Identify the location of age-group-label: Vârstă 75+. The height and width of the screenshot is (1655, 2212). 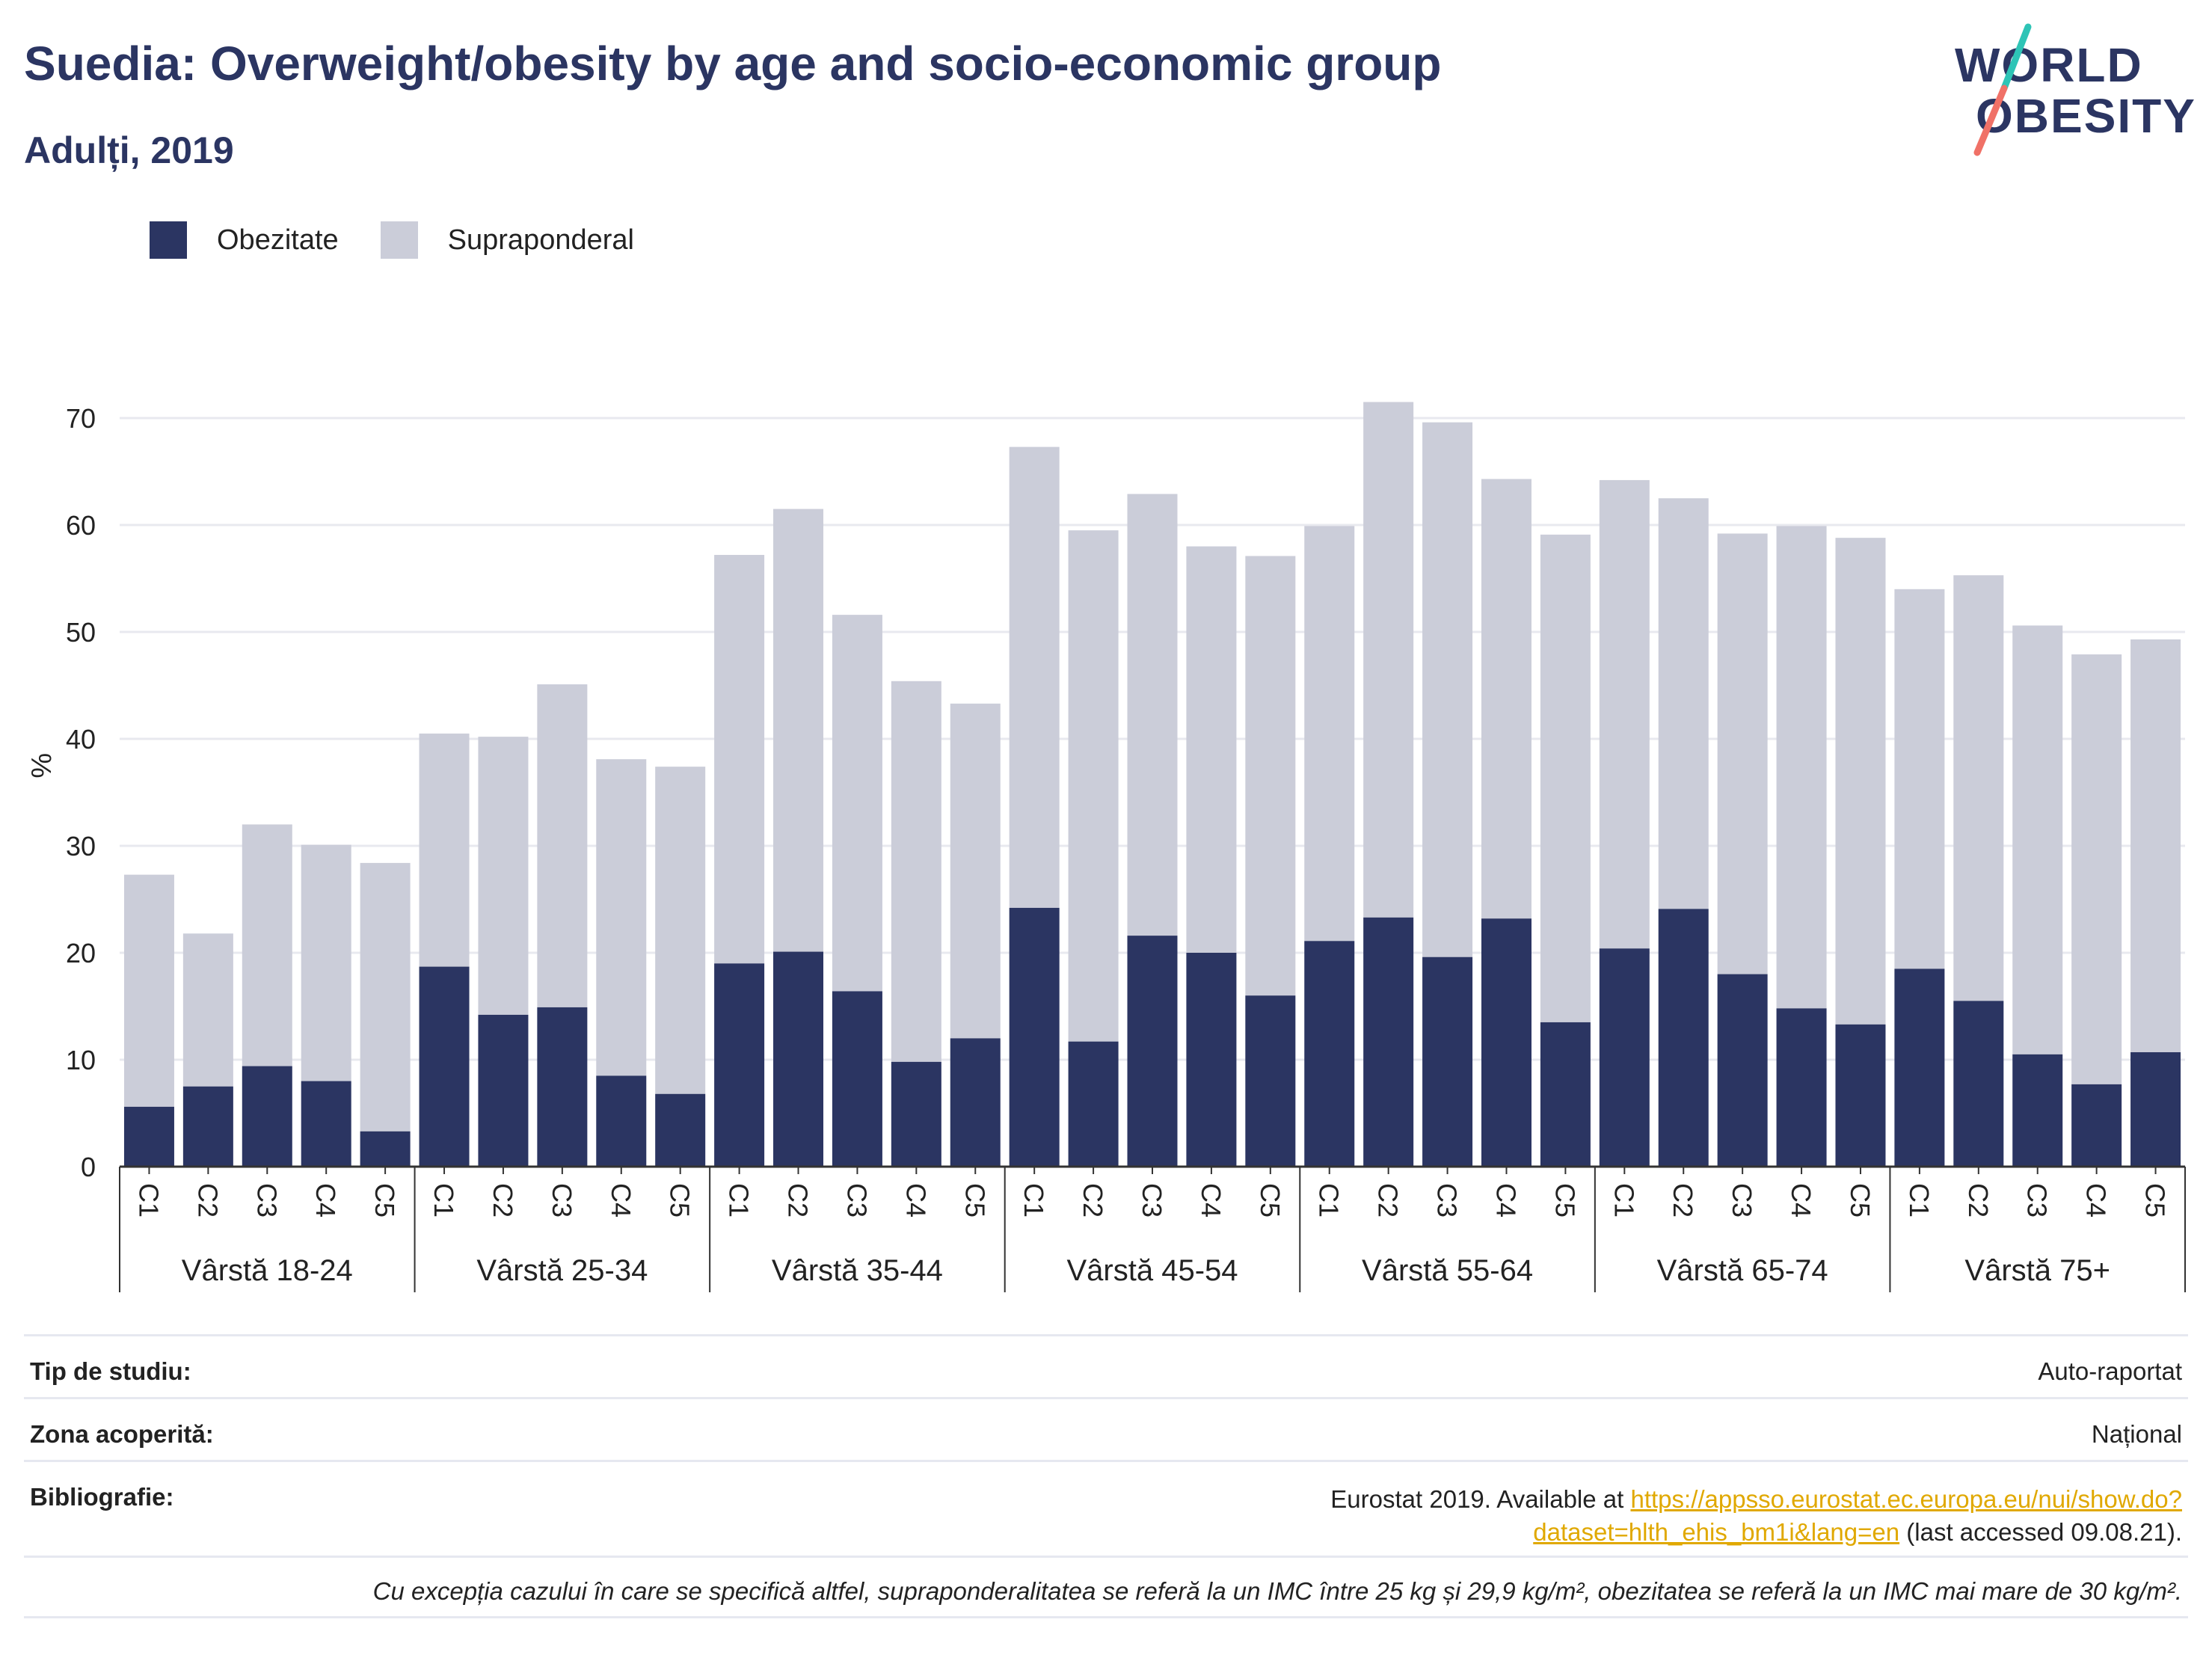
(2037, 1270).